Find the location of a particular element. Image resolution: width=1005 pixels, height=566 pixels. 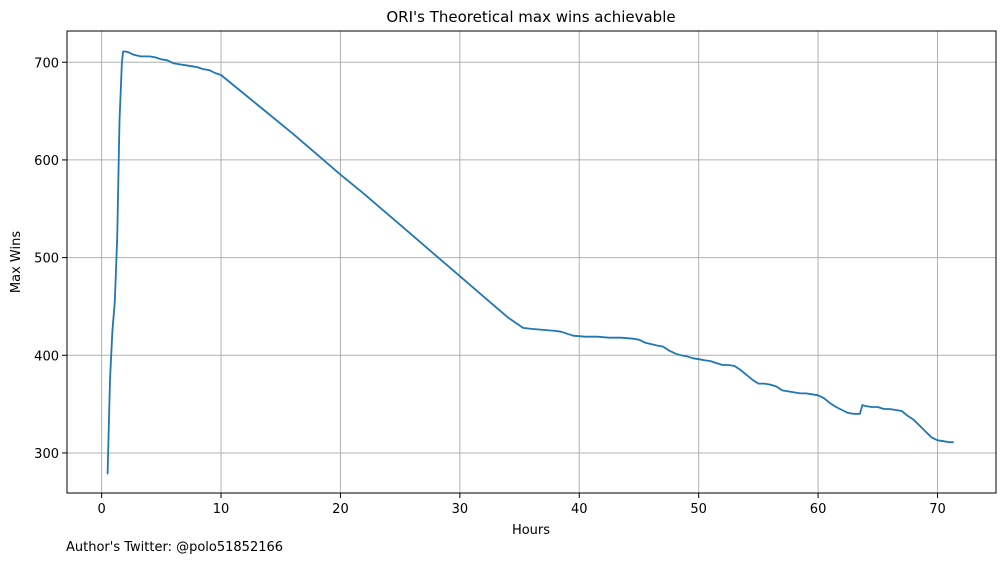

x-tick-label: 60 is located at coordinates (818, 509).